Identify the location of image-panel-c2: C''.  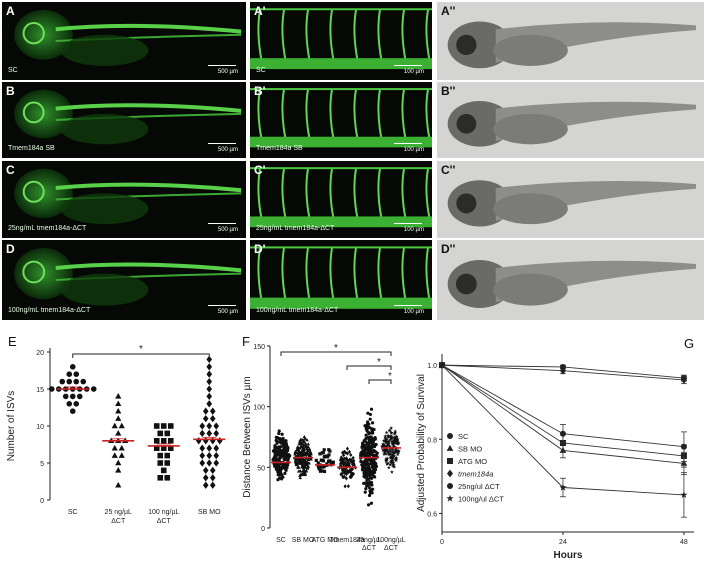
(570, 199).